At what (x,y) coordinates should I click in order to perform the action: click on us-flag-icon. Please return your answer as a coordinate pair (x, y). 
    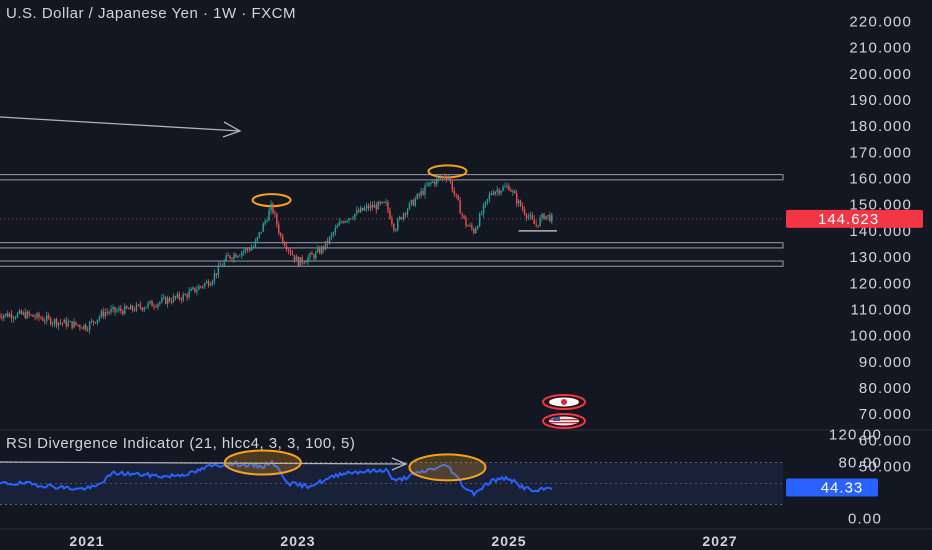
    Looking at the image, I should click on (564, 421).